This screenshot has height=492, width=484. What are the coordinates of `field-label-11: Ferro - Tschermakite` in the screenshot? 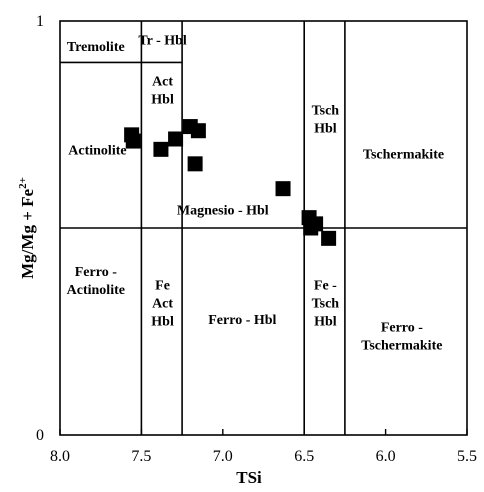 It's located at (401, 337).